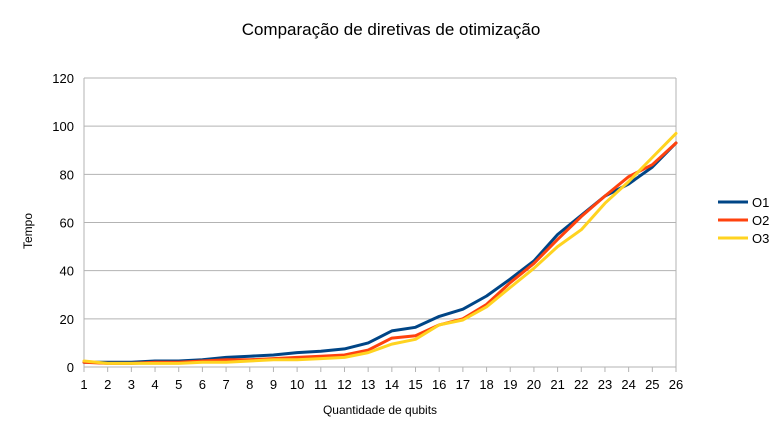  Describe the element at coordinates (392, 384) in the screenshot. I see `x-tick-label: 14` at that location.